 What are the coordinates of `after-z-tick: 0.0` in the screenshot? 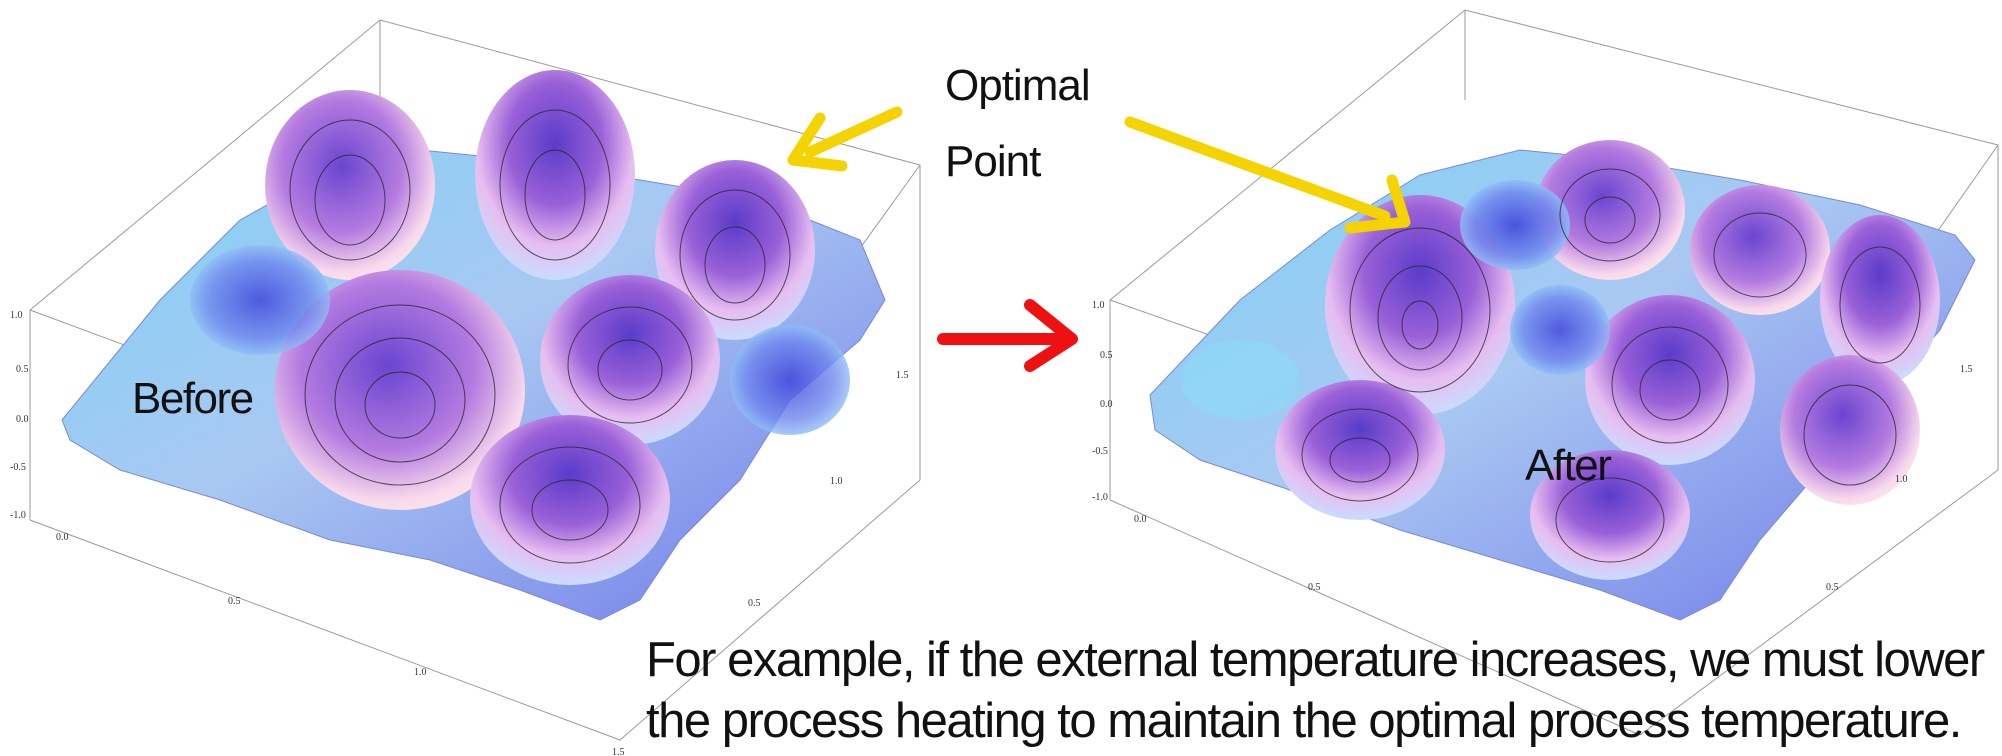 It's located at (1106, 404).